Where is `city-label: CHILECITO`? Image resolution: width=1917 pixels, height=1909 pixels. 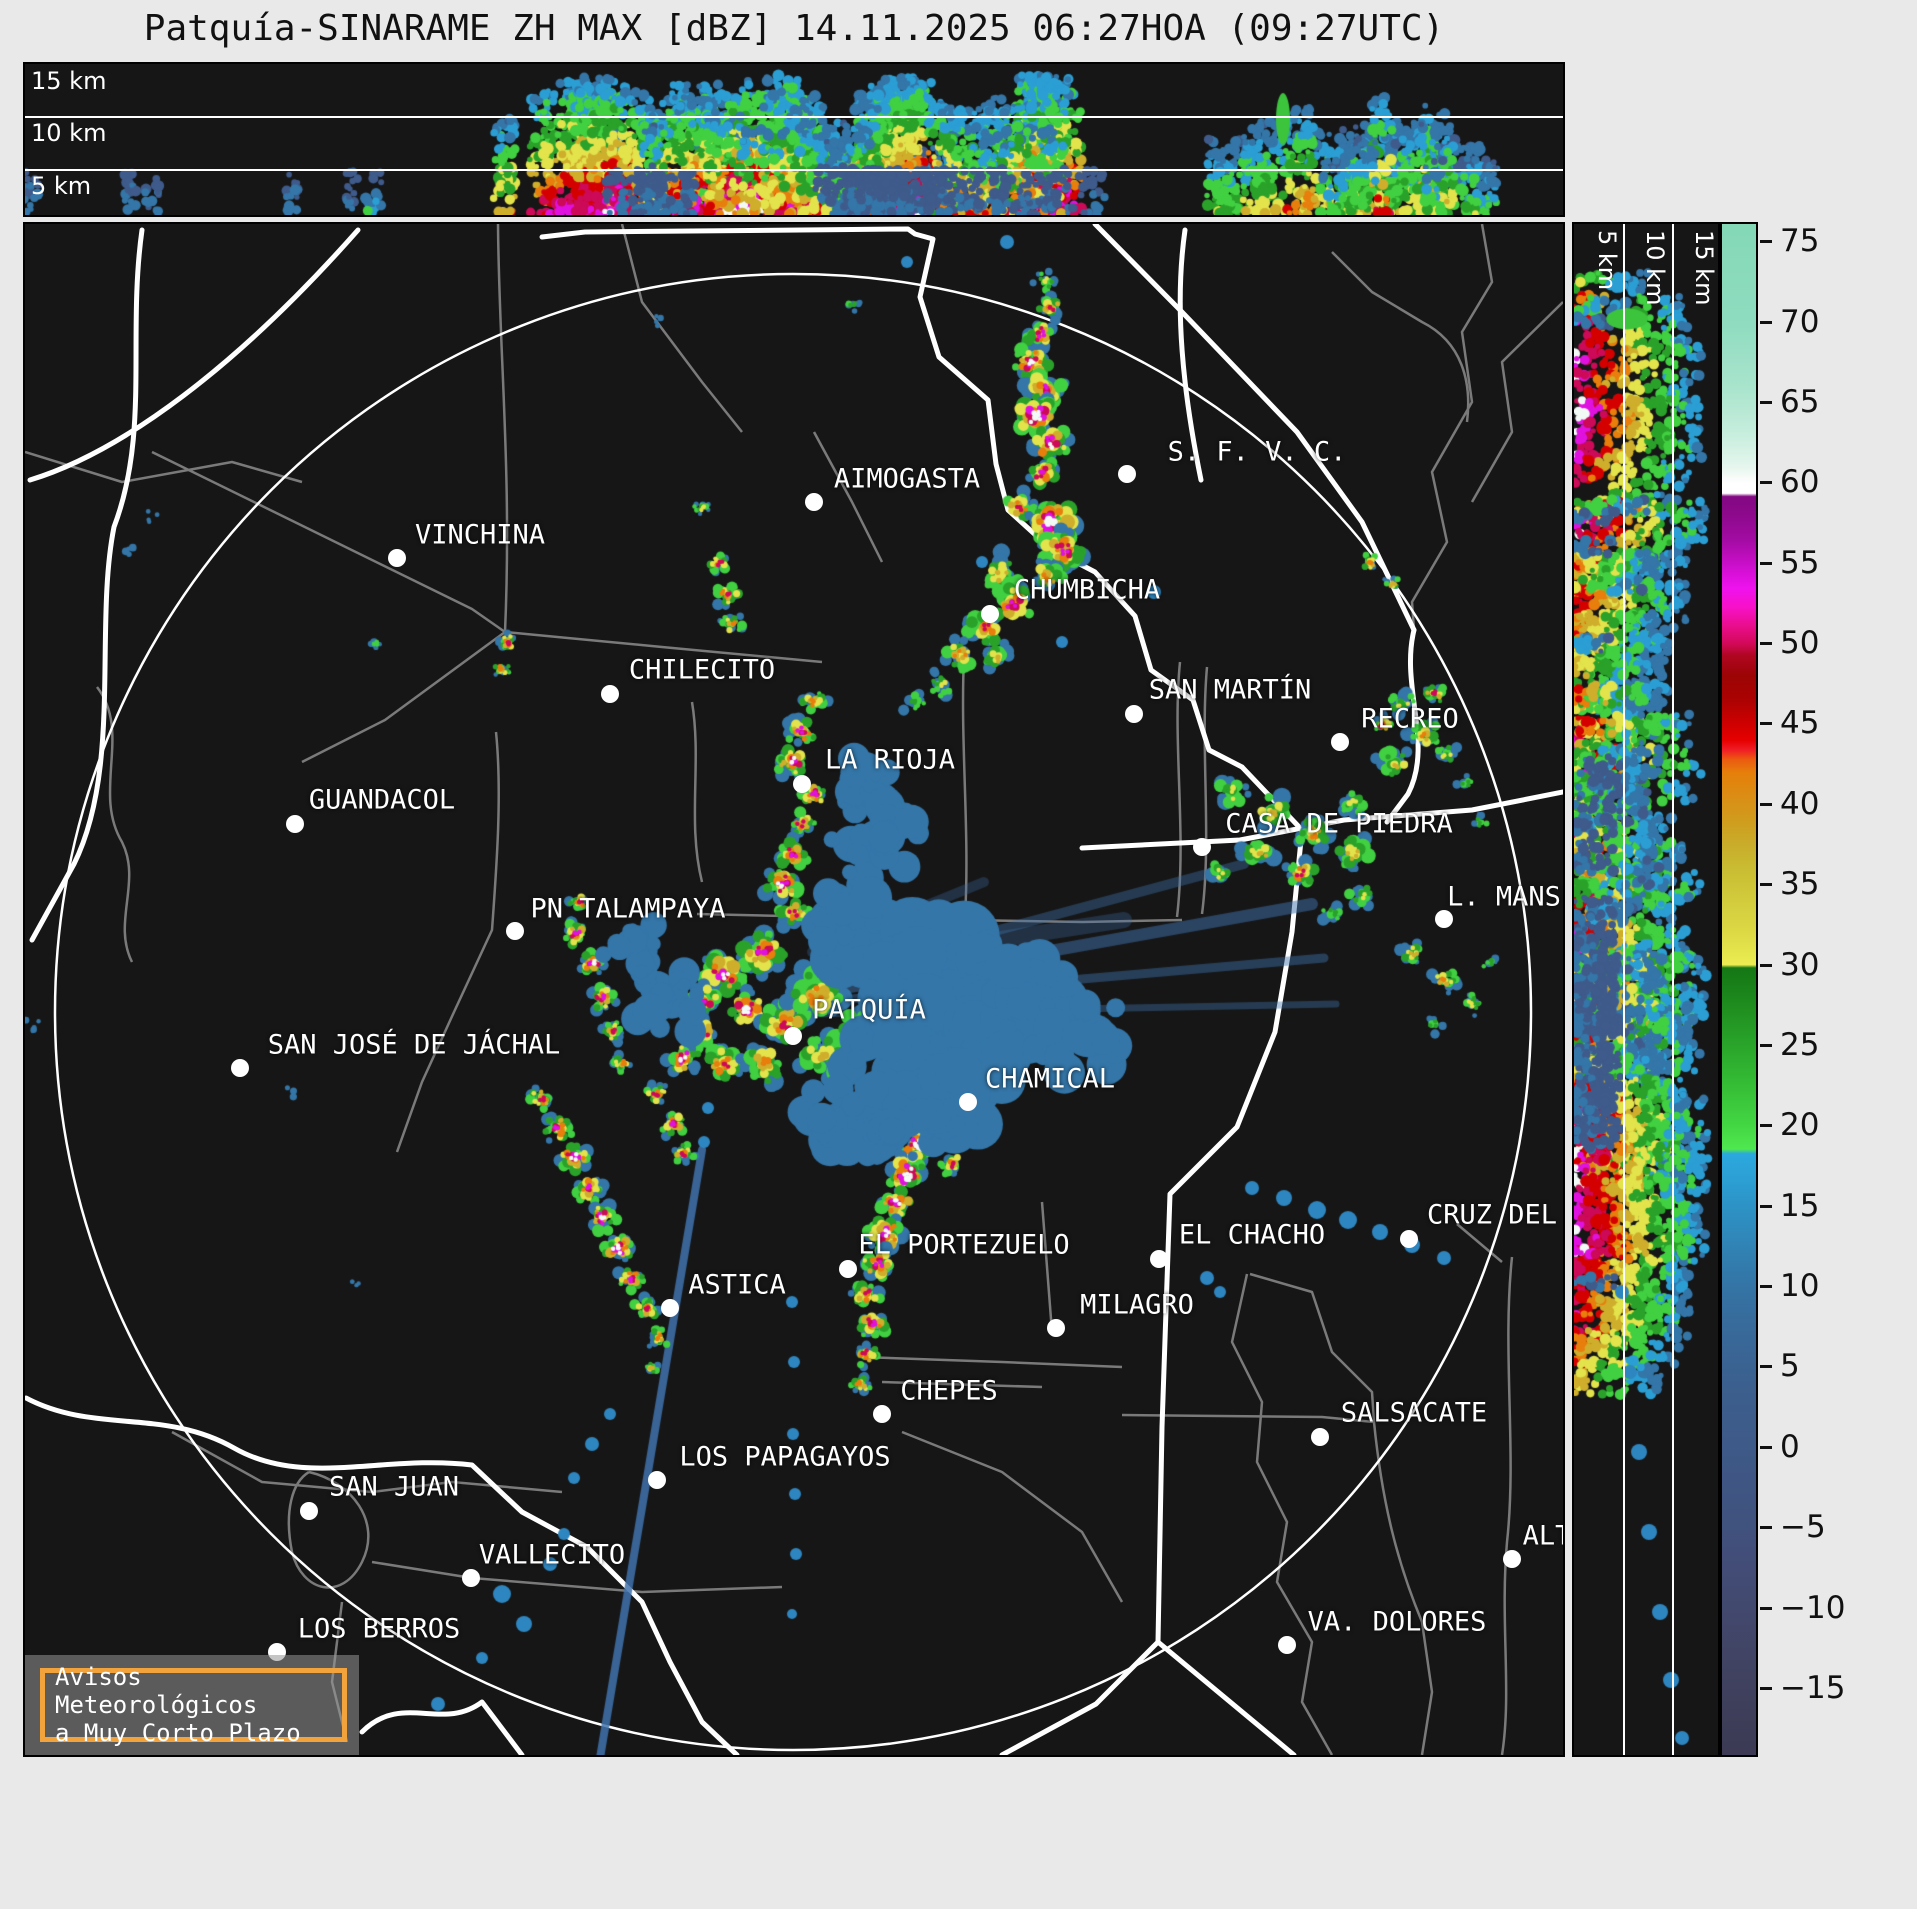
city-label: CHILECITO is located at coordinates (702, 670).